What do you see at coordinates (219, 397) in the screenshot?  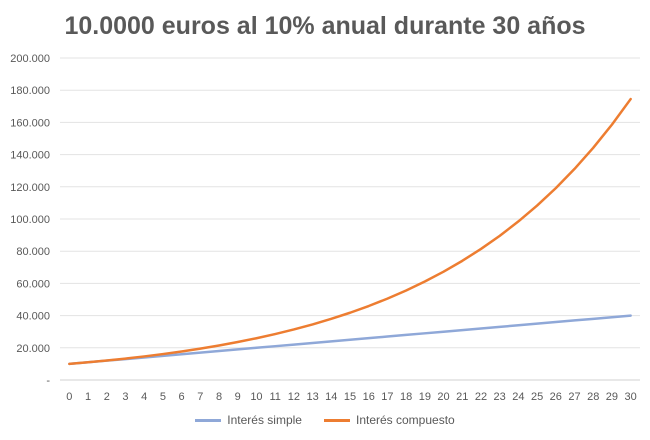 I see `x-tick-label: 8` at bounding box center [219, 397].